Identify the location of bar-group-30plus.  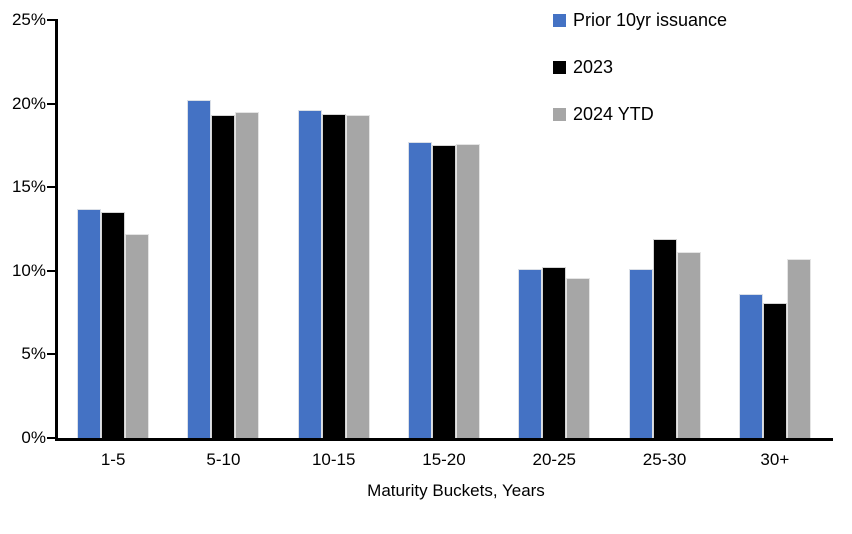
(775, 229).